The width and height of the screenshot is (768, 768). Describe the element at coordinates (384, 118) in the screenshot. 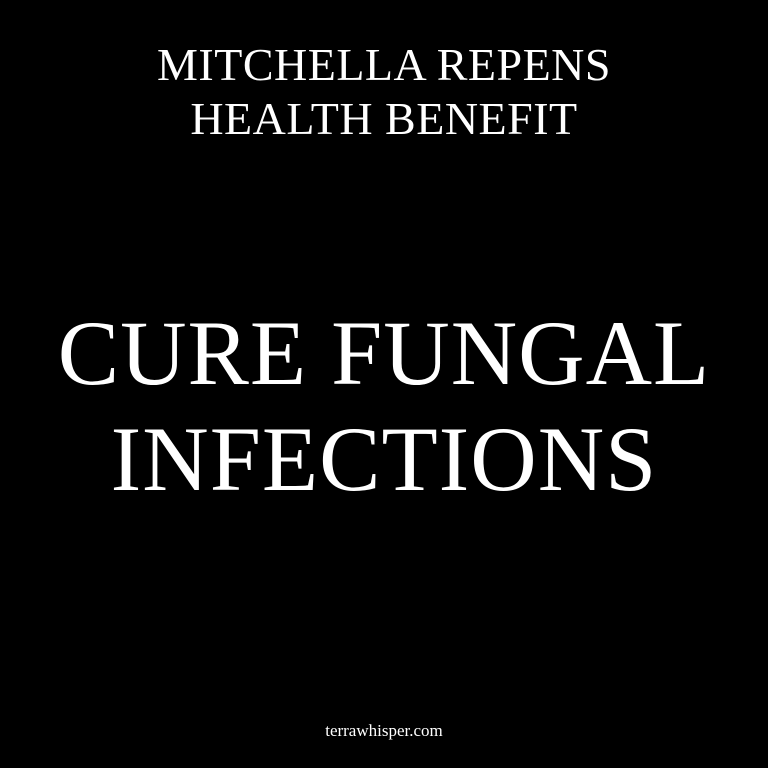

I see `header-line-benefit-label: HEALTH BENEFIT` at that location.